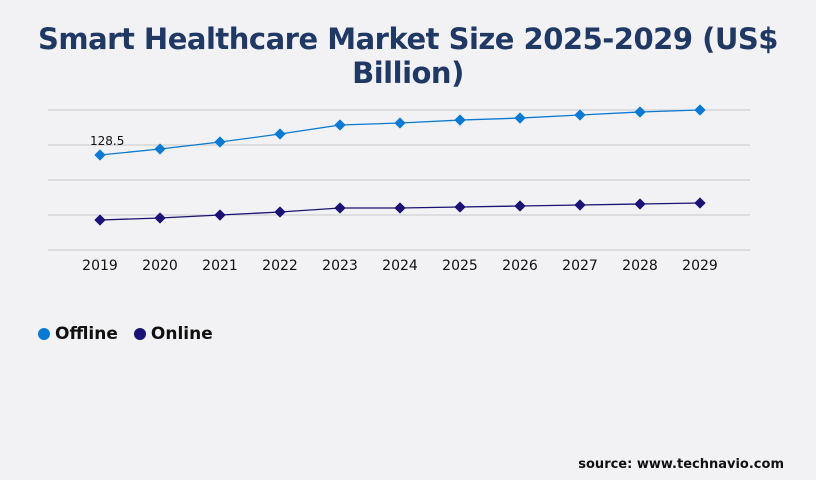 This screenshot has width=816, height=480. Describe the element at coordinates (86, 334) in the screenshot. I see `legend-label: Offline` at that location.